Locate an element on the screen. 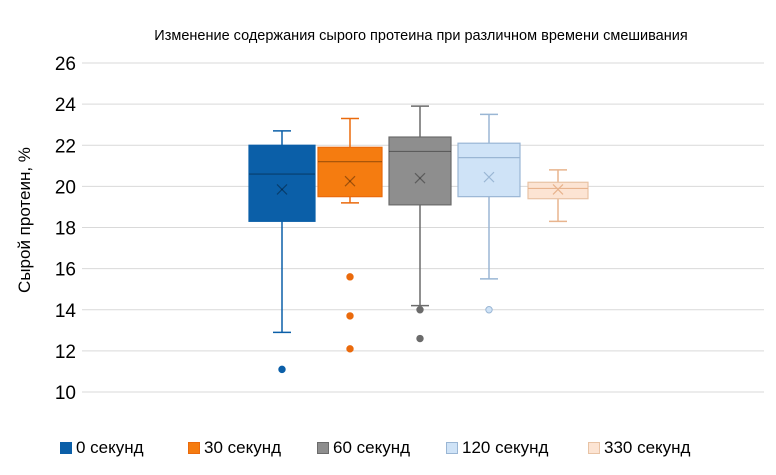  legend-item-0: 0 секунд is located at coordinates (102, 448).